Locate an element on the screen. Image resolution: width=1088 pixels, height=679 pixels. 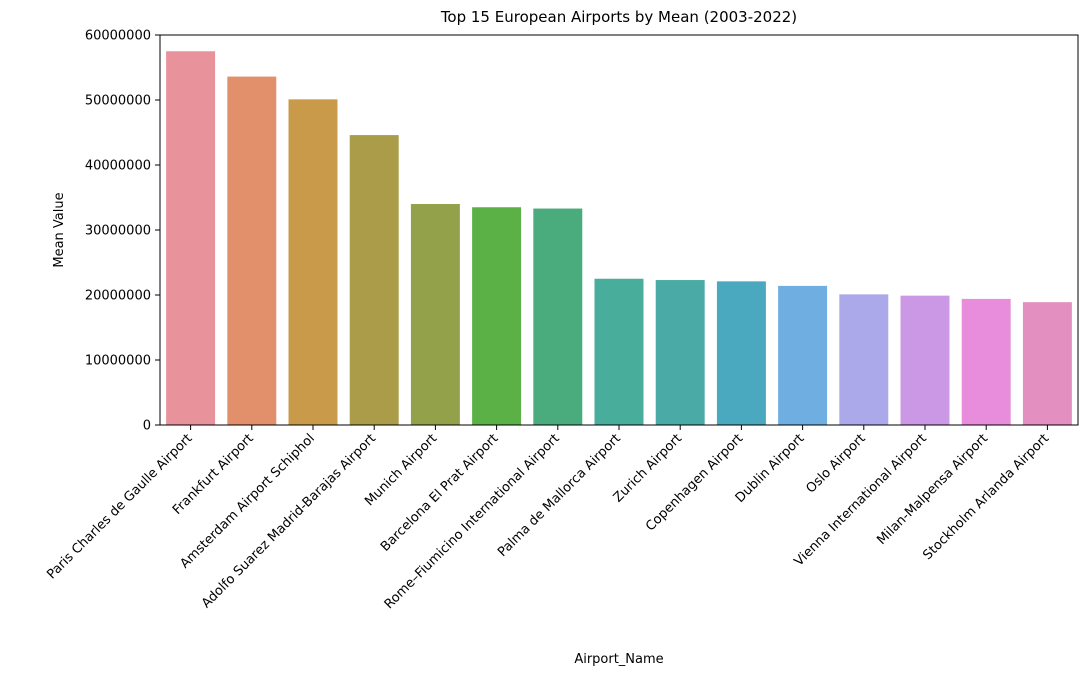
y-tick-label: 10000000 is located at coordinates (118, 361).